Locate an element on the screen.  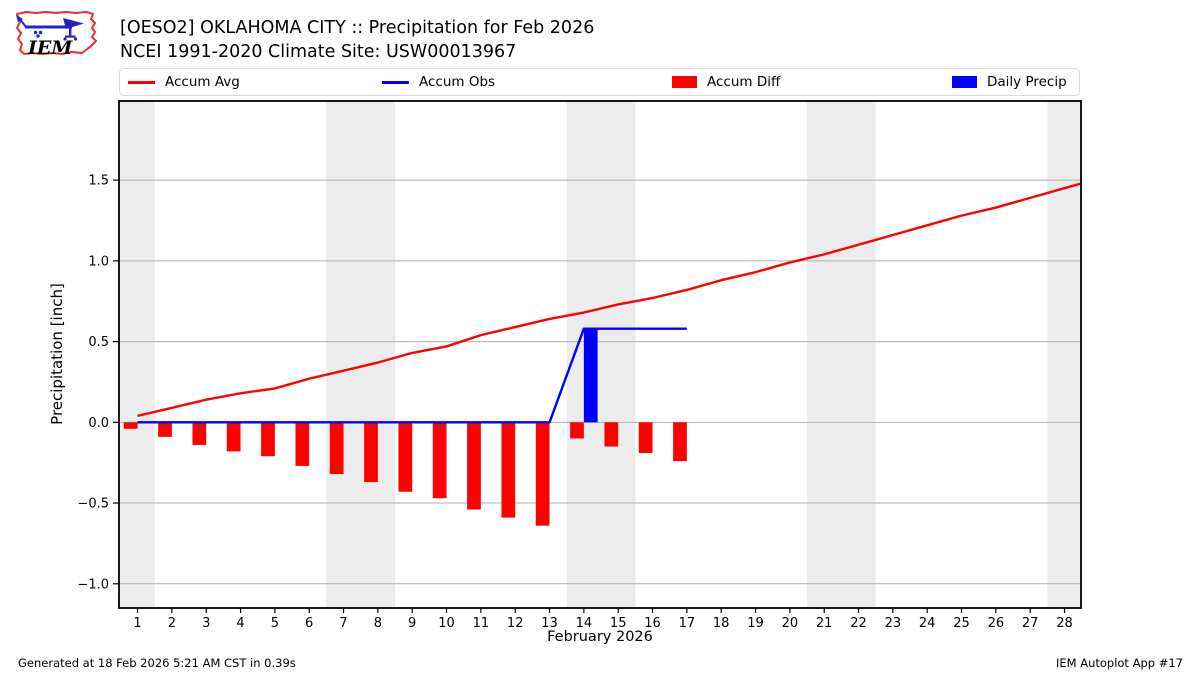
legend-item-label: Accum Obs is located at coordinates (457, 82).